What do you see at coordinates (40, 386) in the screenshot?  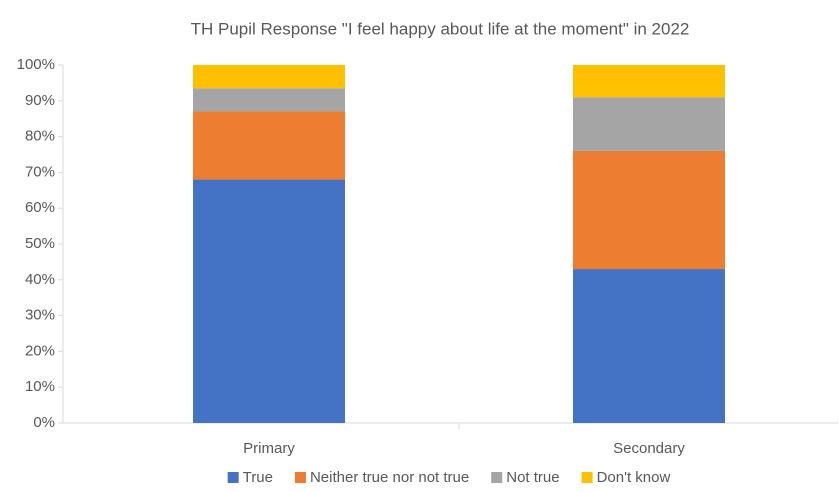 I see `y-tick-label: 10%` at bounding box center [40, 386].